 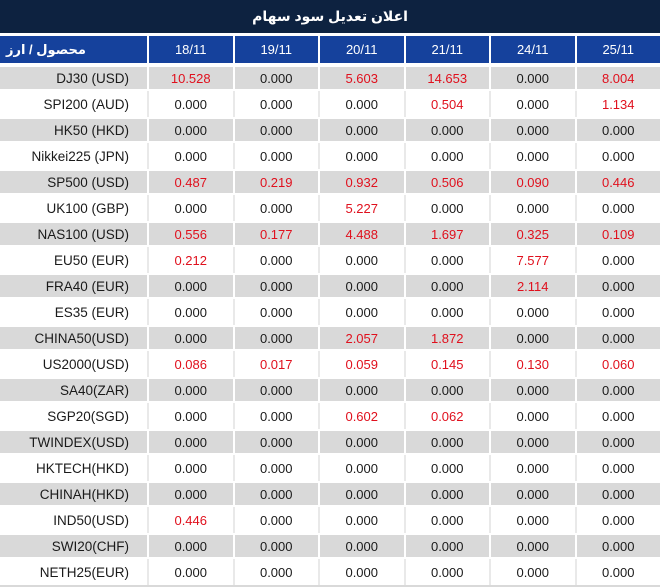 I want to click on instrument-label: NAS100 (USD), so click(x=73, y=234).